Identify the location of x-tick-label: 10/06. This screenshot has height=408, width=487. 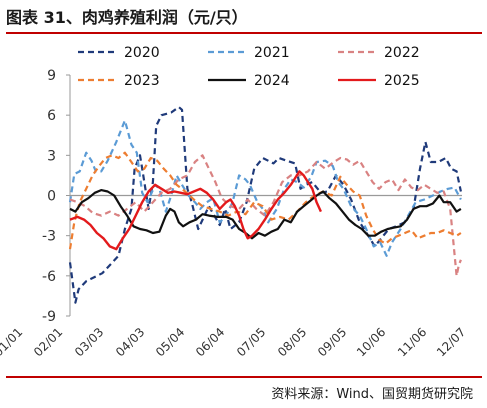
(371, 342).